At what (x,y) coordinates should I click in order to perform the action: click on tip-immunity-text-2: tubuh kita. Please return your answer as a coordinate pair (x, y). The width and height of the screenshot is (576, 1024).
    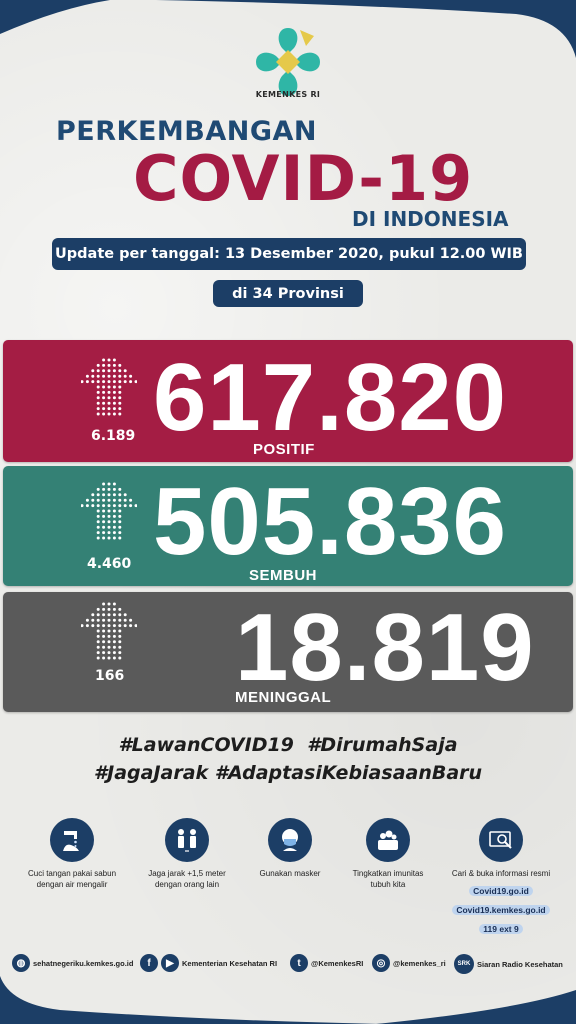
    Looking at the image, I should click on (388, 884).